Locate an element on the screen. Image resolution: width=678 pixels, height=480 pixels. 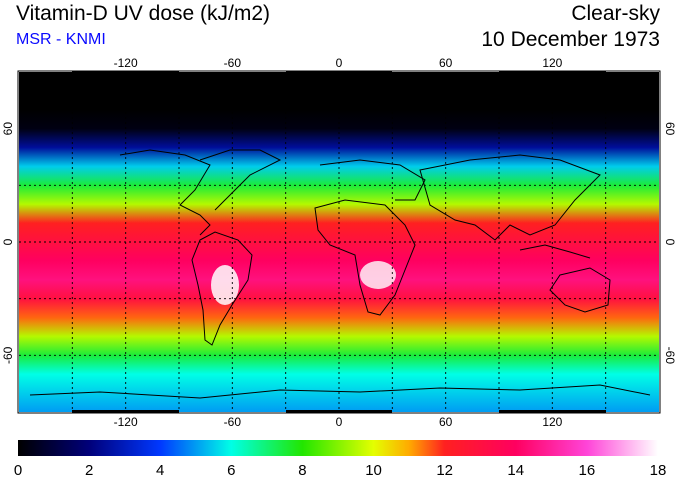
lon-tick-label-top: -120 is located at coordinates (126, 63).